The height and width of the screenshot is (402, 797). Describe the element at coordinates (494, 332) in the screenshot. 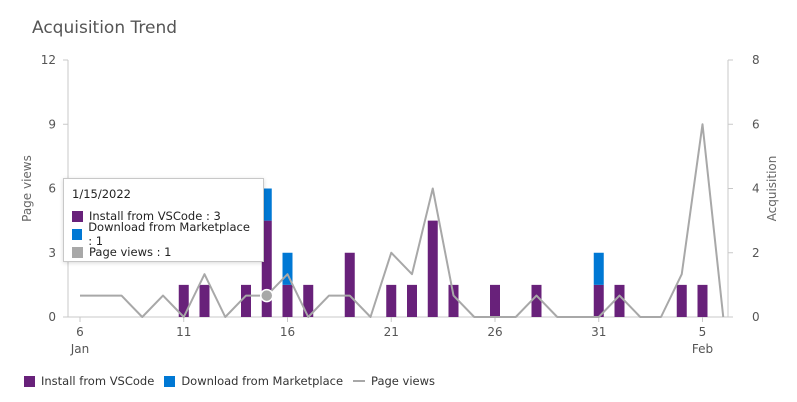

I see `x-tick-label: 26` at that location.